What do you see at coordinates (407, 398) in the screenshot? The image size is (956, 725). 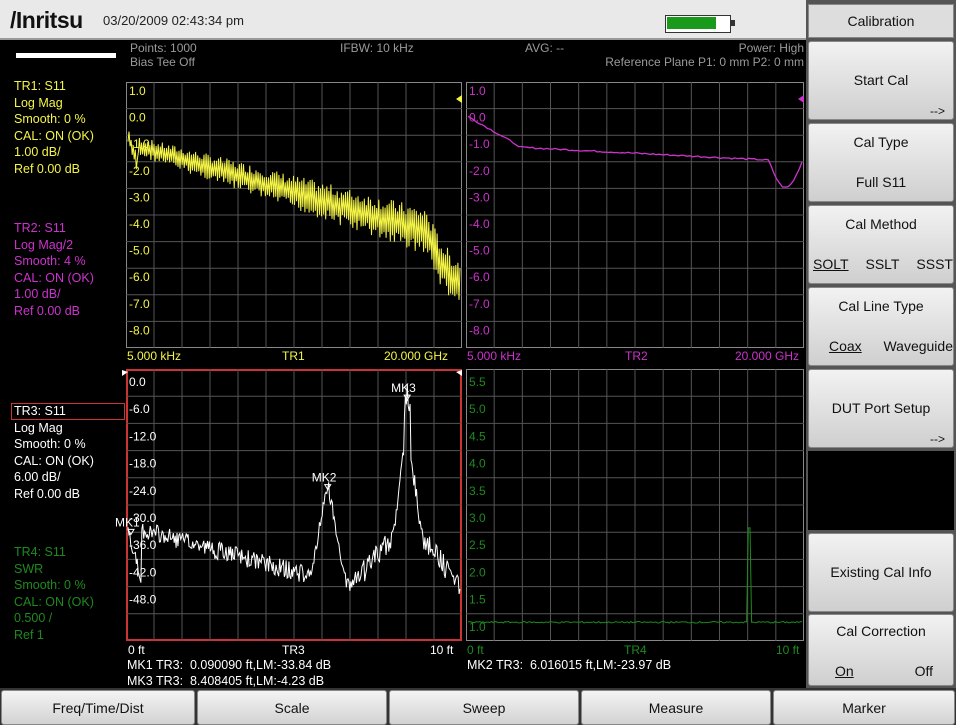 I see `marker-mk3-icon` at bounding box center [407, 398].